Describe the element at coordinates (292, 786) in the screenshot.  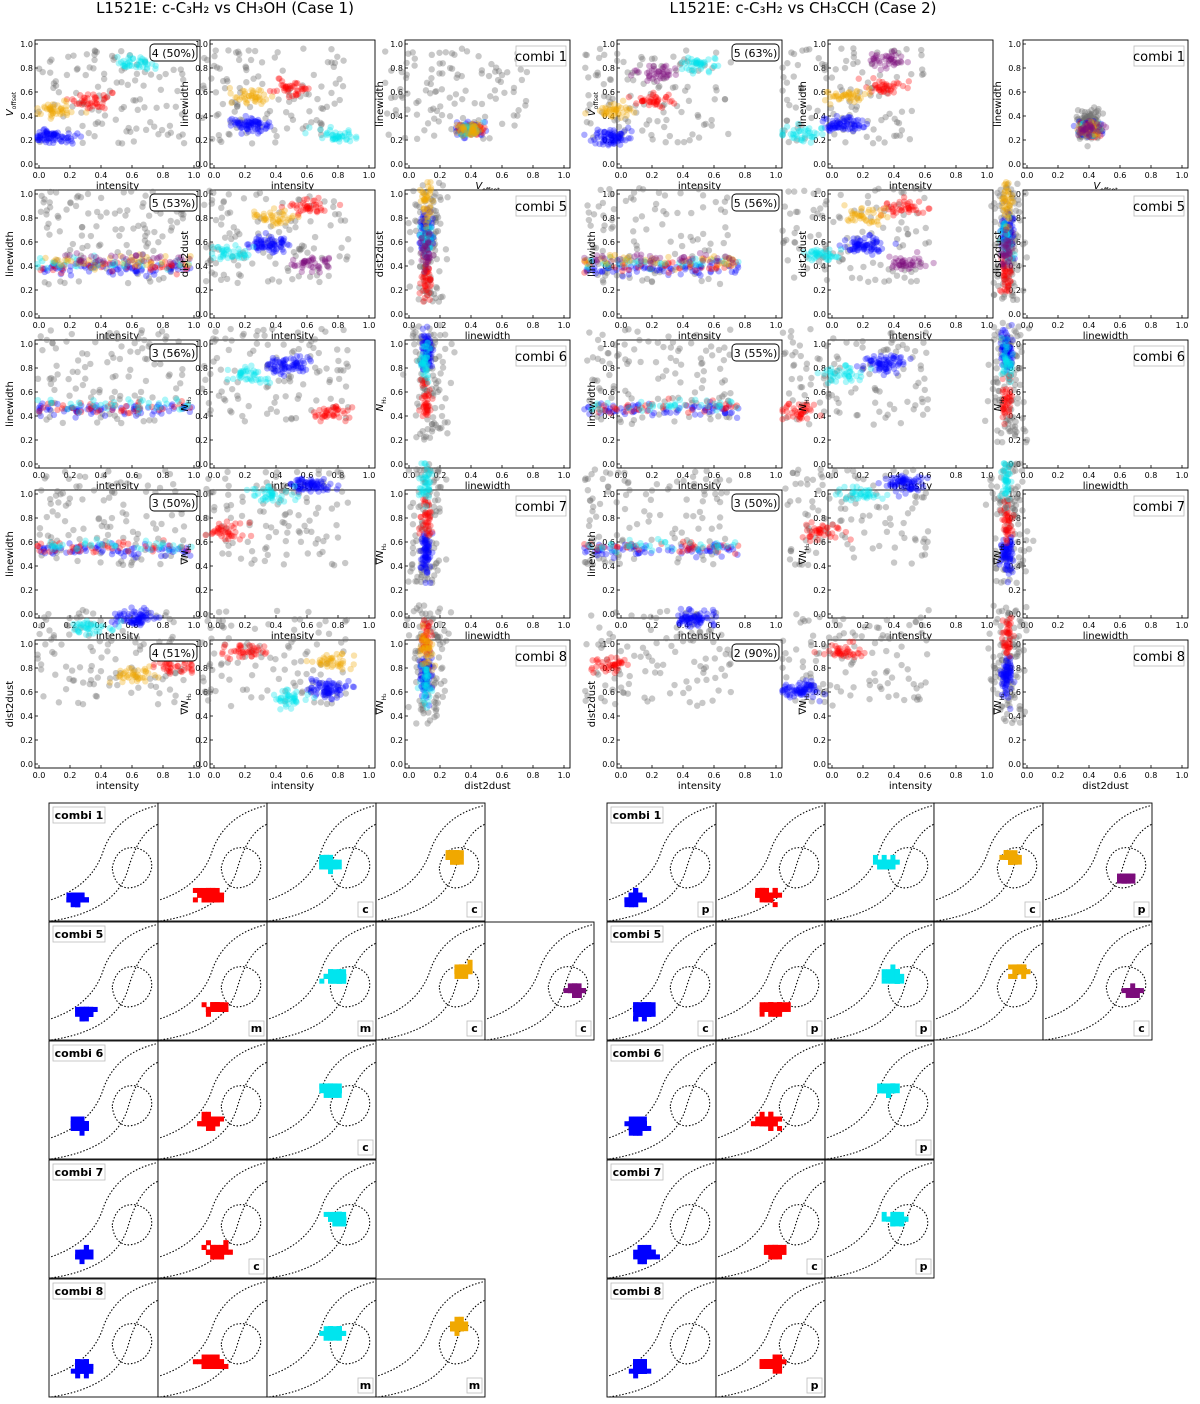
I see `x-axis-label: intensity` at that location.